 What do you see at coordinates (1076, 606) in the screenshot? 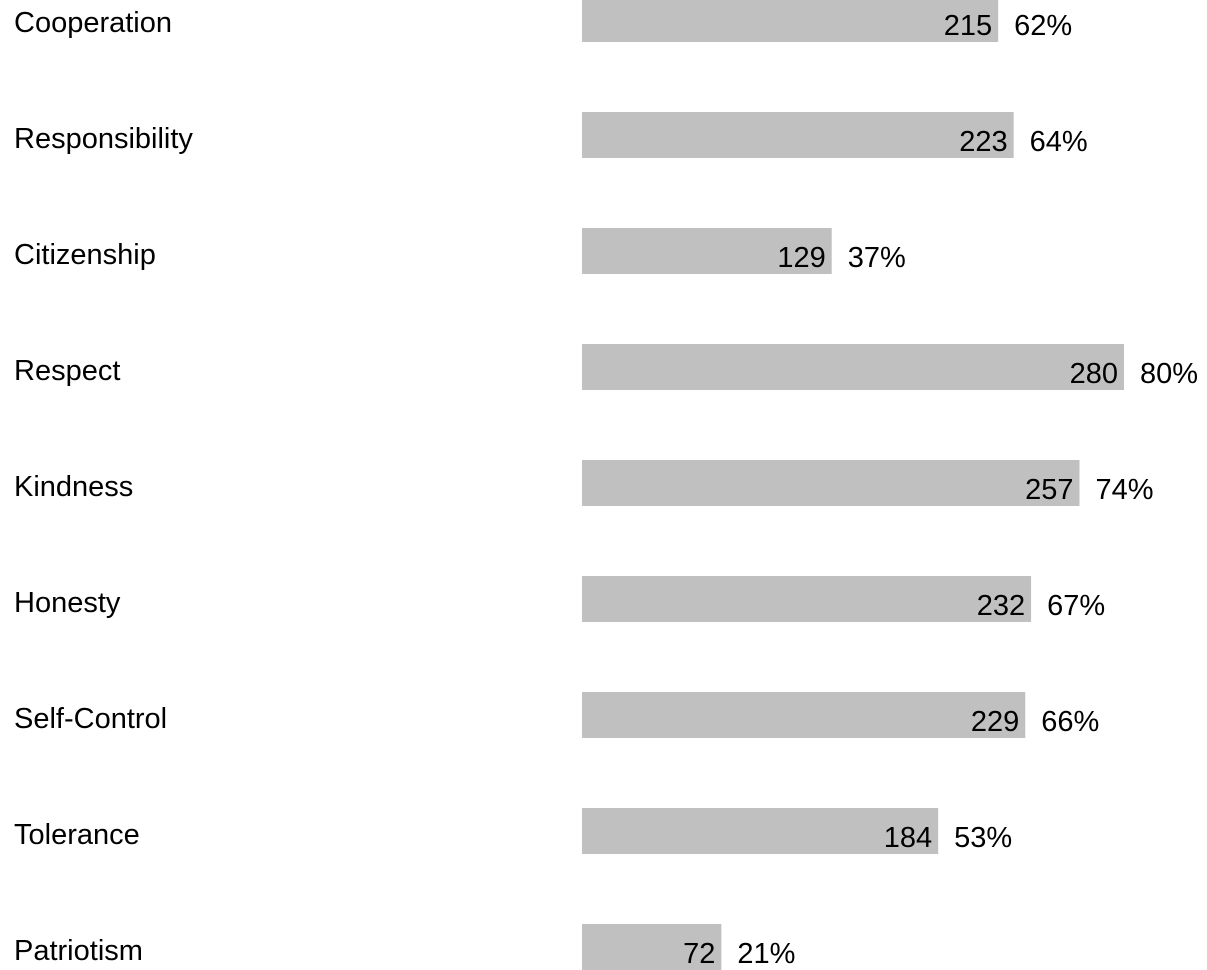
I see `percent-label-honesty: 67%` at bounding box center [1076, 606].